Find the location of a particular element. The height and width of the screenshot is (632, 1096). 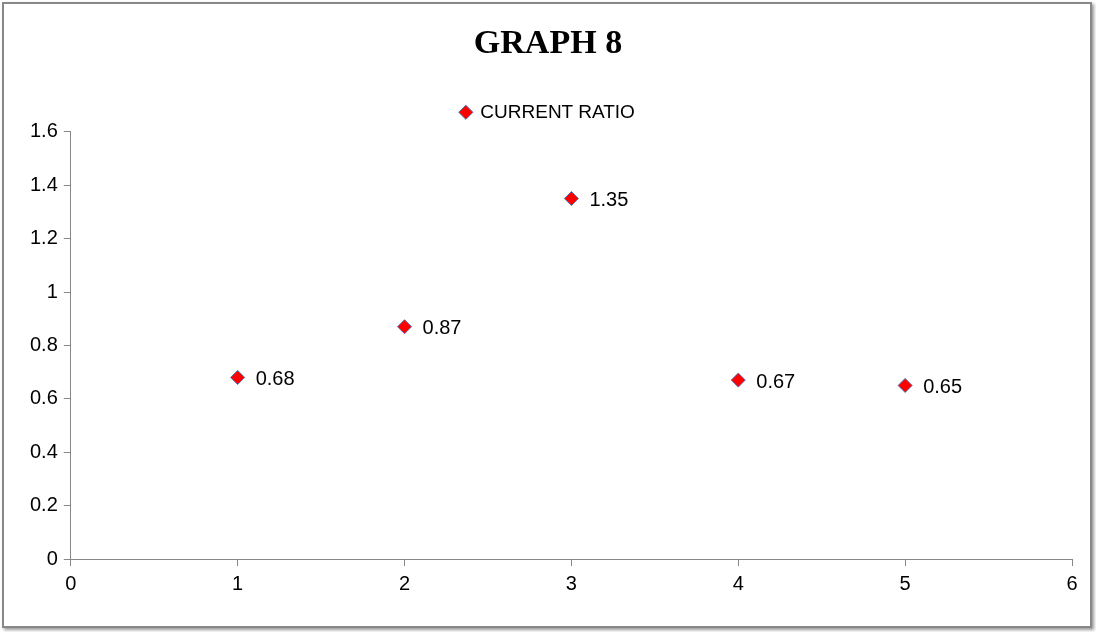

x-tick-label: 5 is located at coordinates (905, 582).